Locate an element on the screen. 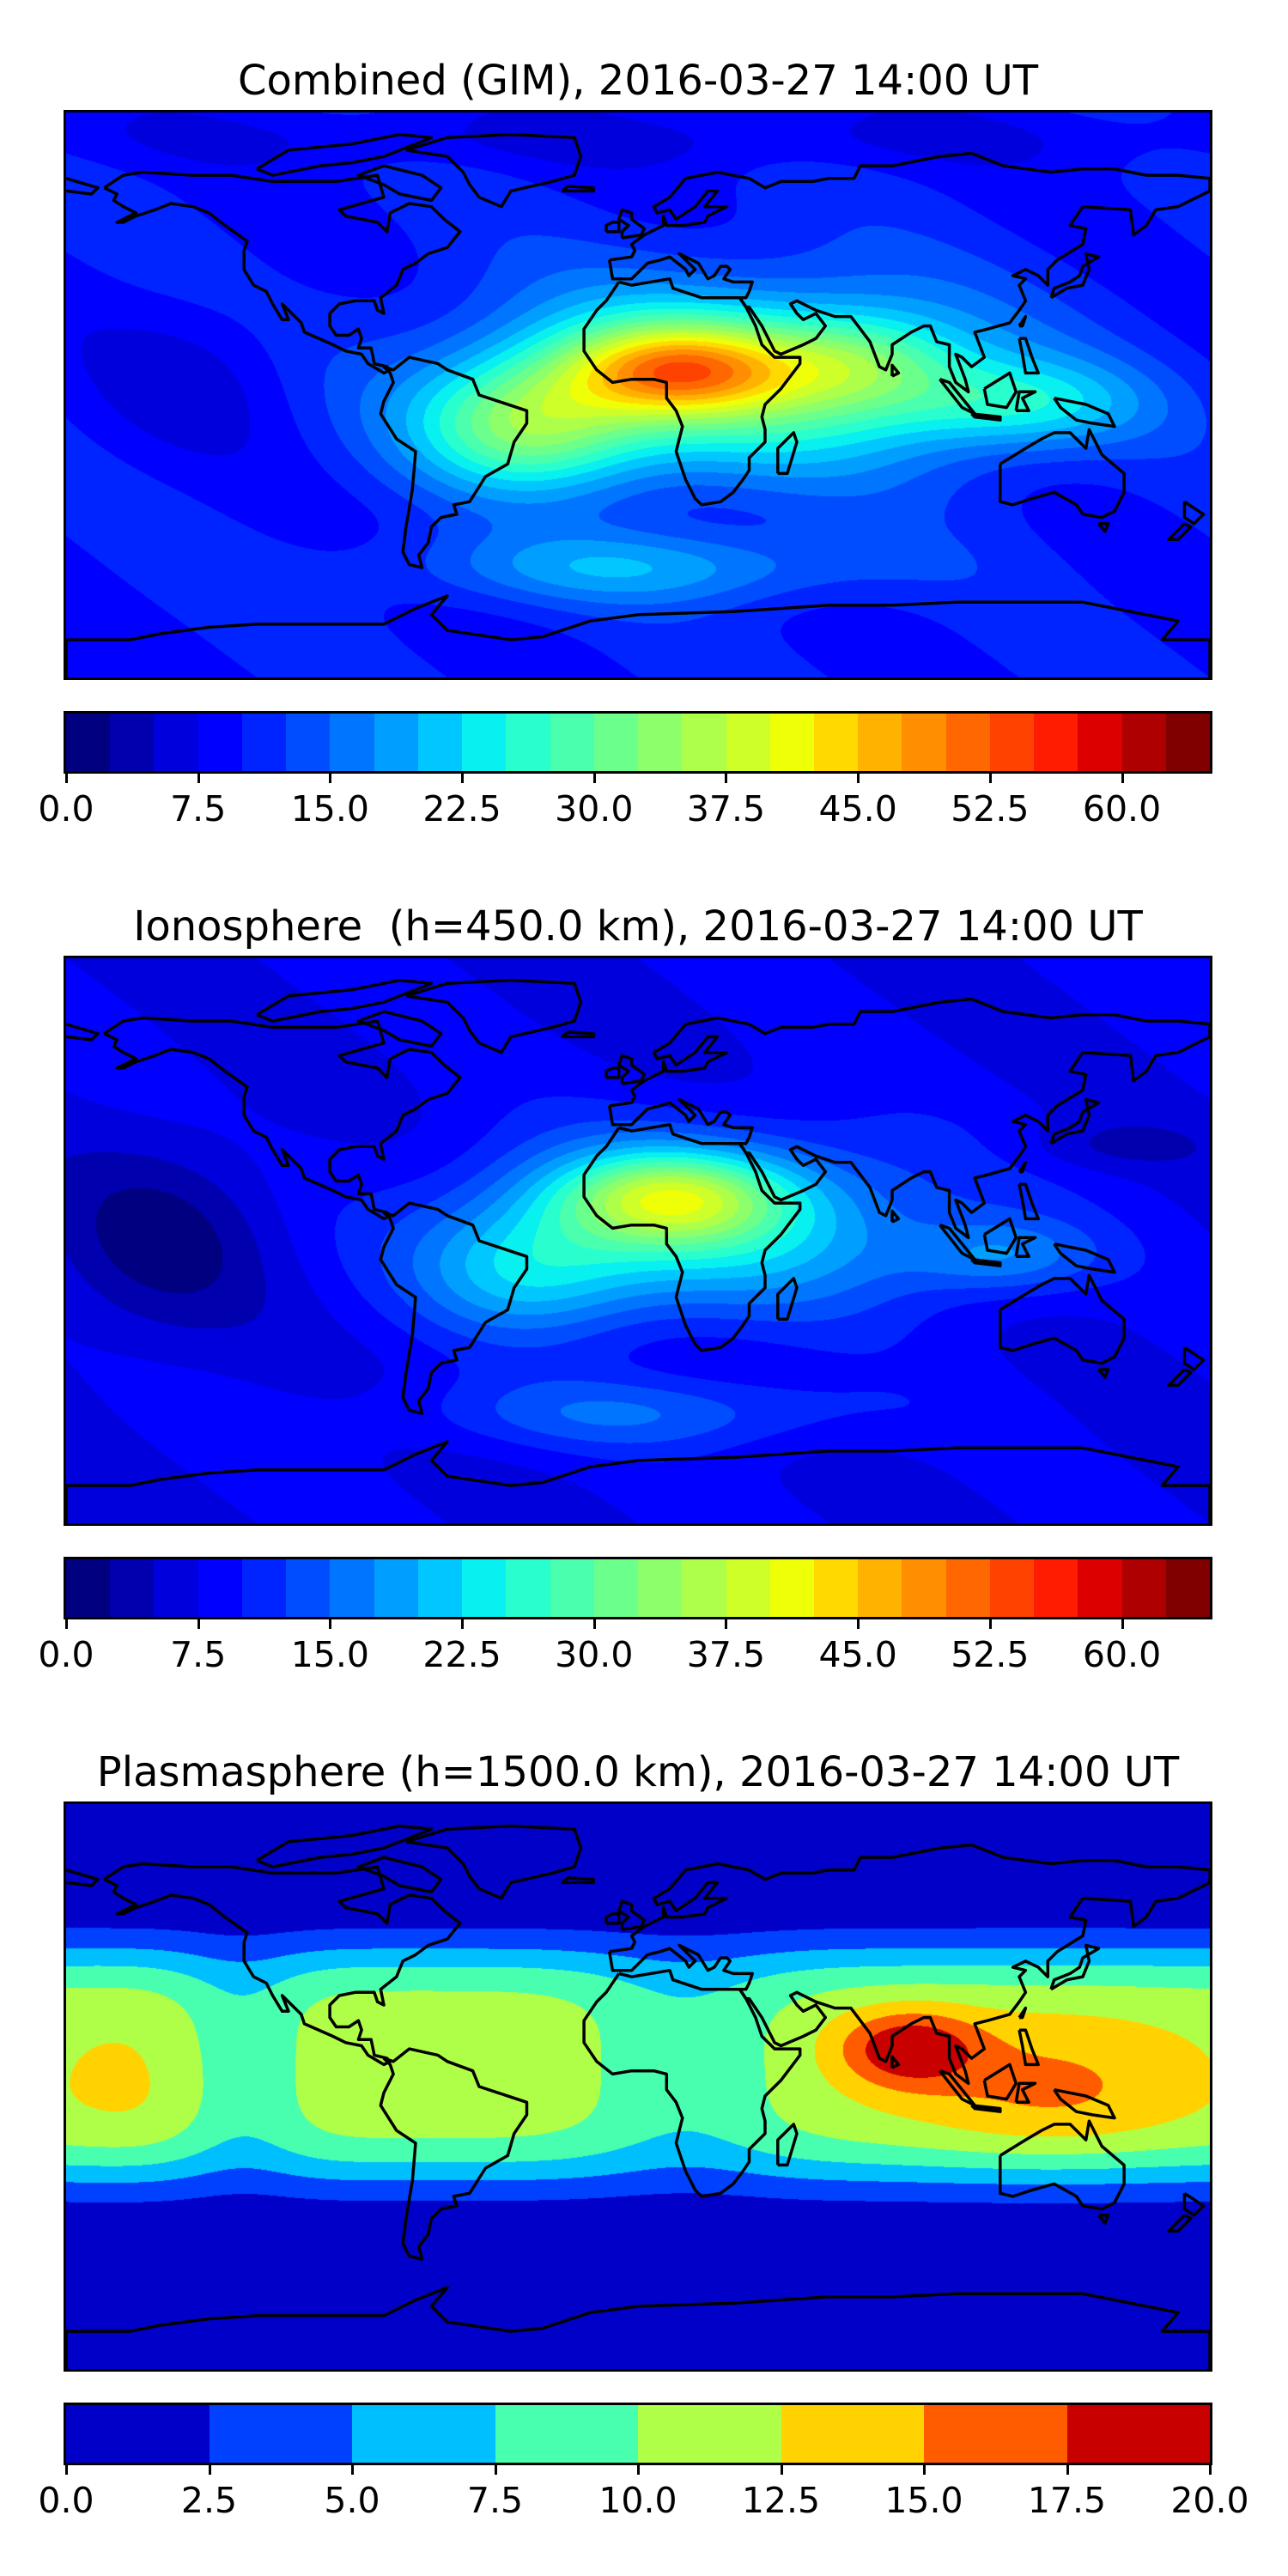 The width and height of the screenshot is (1288, 2576). panel-title-combined: Combined (GIM), 2016-03-27 14:00 UT is located at coordinates (638, 81).